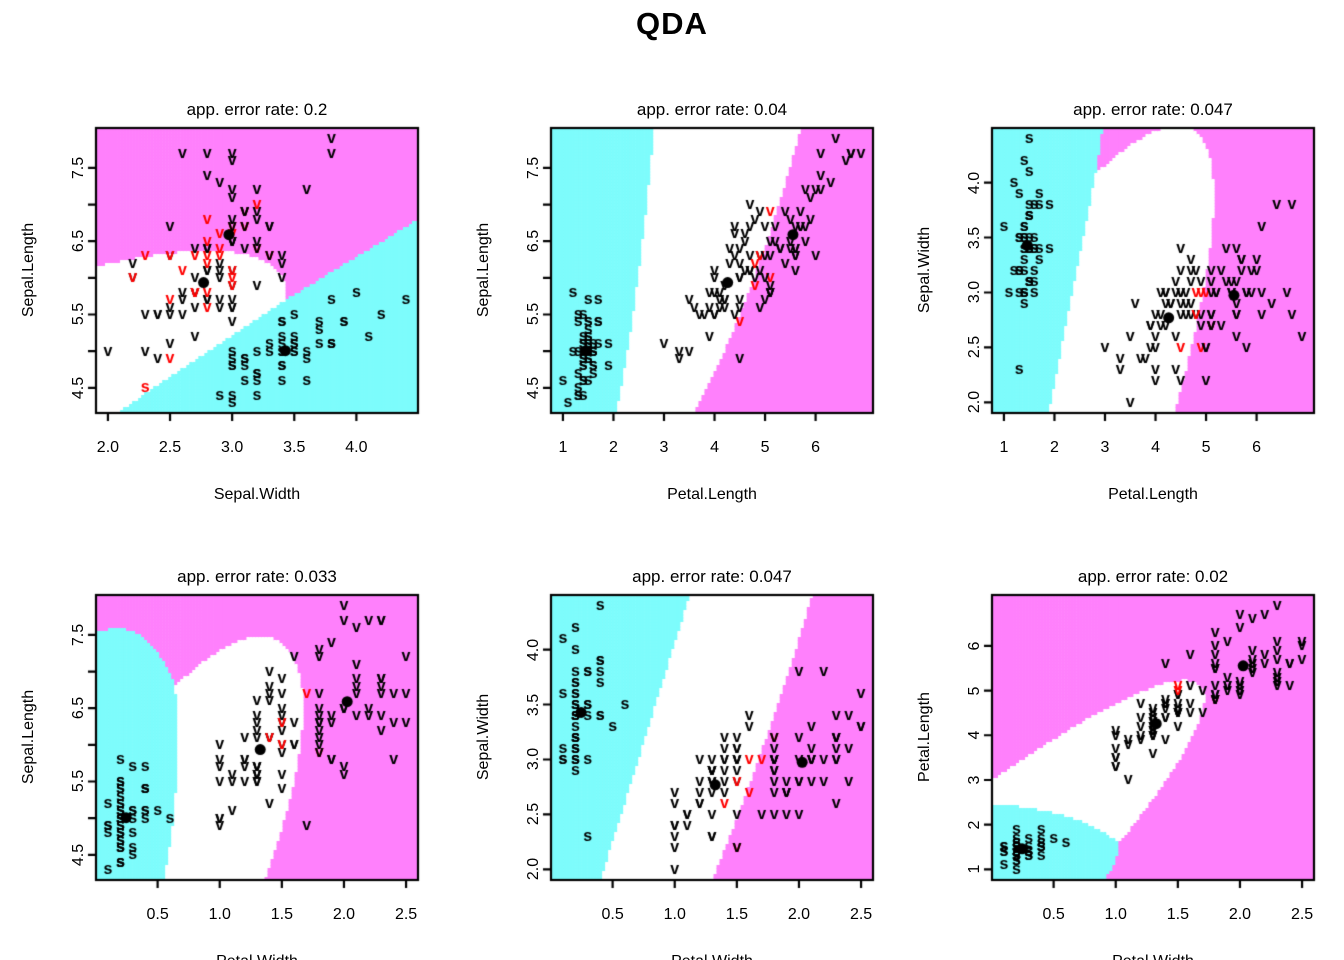  Describe the element at coordinates (294, 447) in the screenshot. I see `x-tick-label: 3.5` at that location.